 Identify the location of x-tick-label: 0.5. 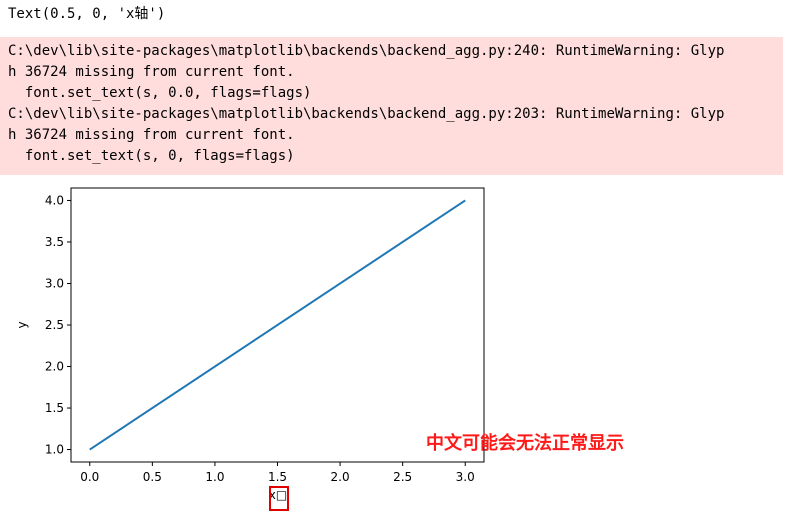
(152, 477).